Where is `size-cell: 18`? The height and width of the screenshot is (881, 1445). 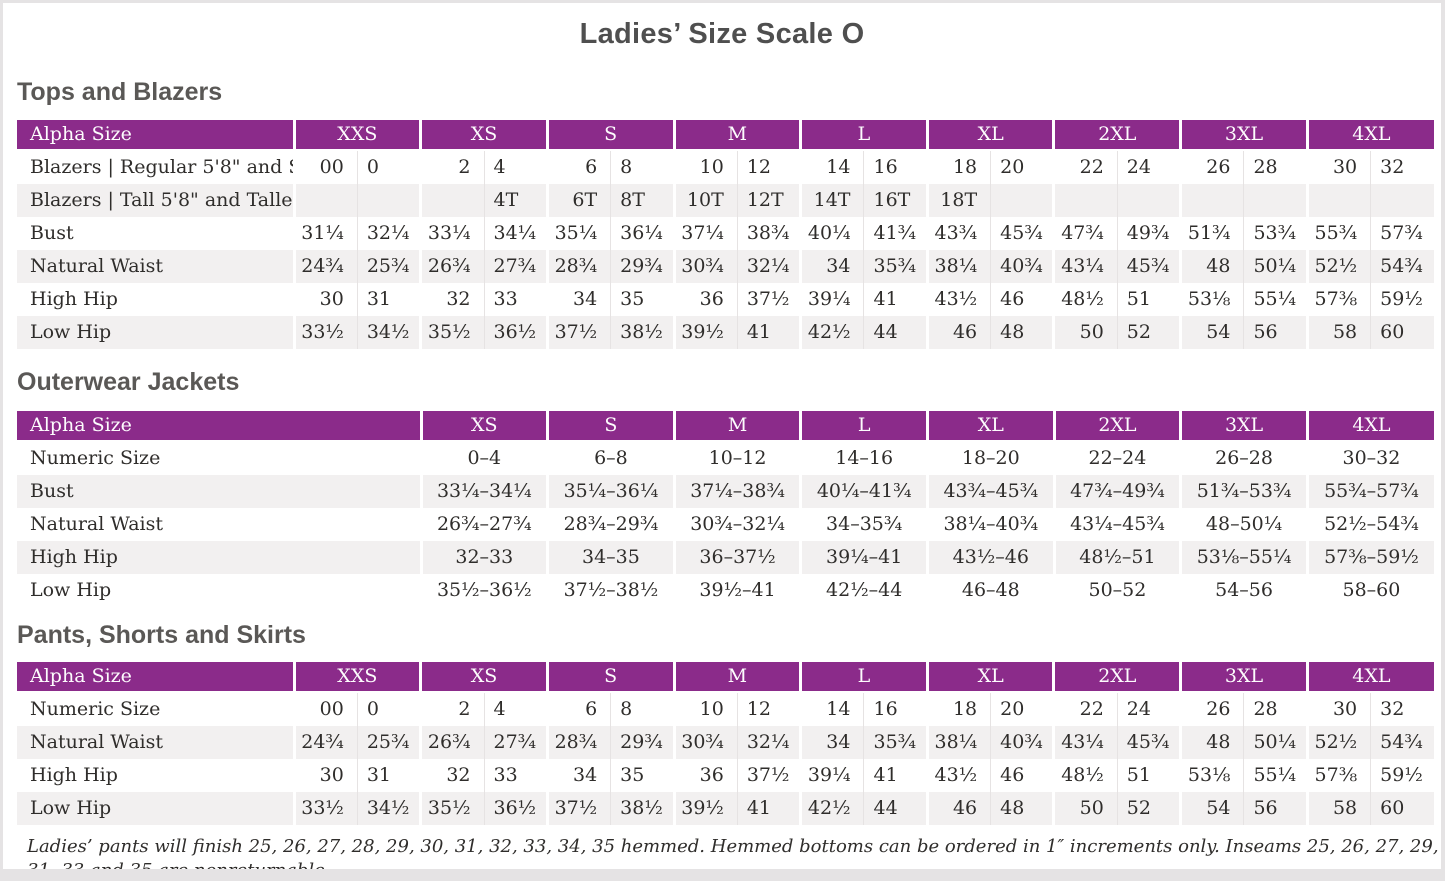 size-cell: 18 is located at coordinates (958, 709).